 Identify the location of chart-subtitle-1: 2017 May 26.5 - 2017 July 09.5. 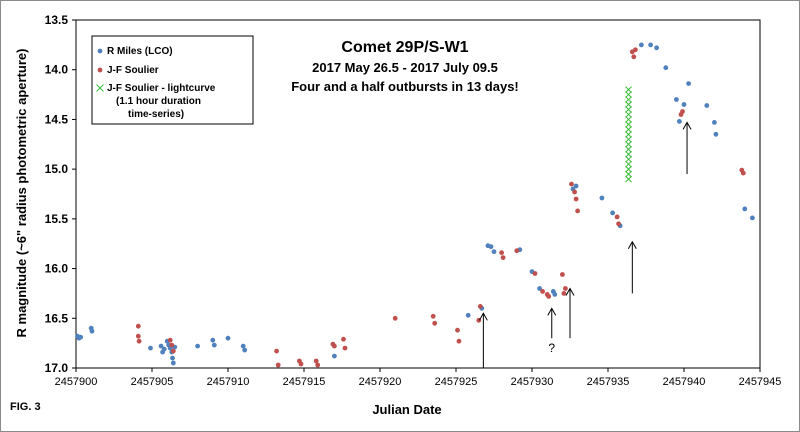
(405, 67).